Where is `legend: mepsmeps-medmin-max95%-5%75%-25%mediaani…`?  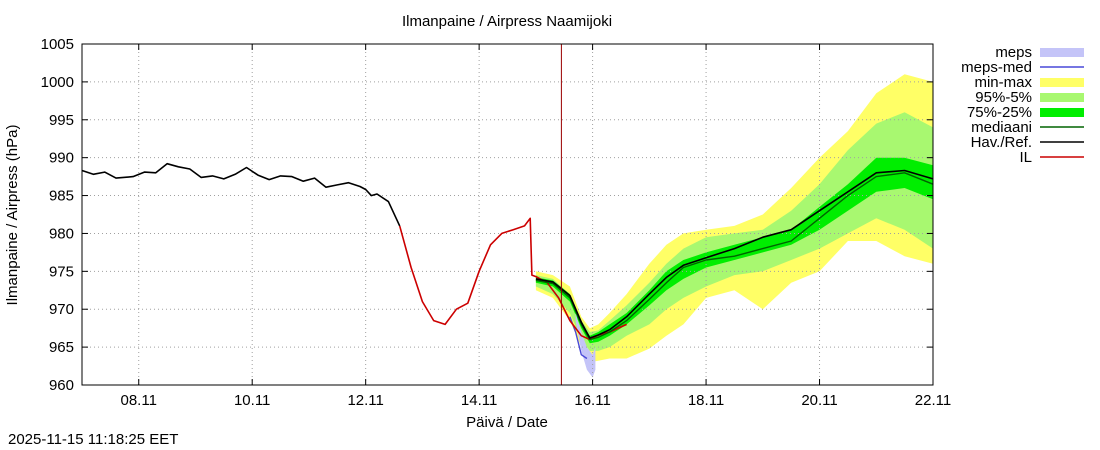
legend: mepsmeps-medmin-max95%-5%75%-25%mediaani… is located at coordinates (1022, 105).